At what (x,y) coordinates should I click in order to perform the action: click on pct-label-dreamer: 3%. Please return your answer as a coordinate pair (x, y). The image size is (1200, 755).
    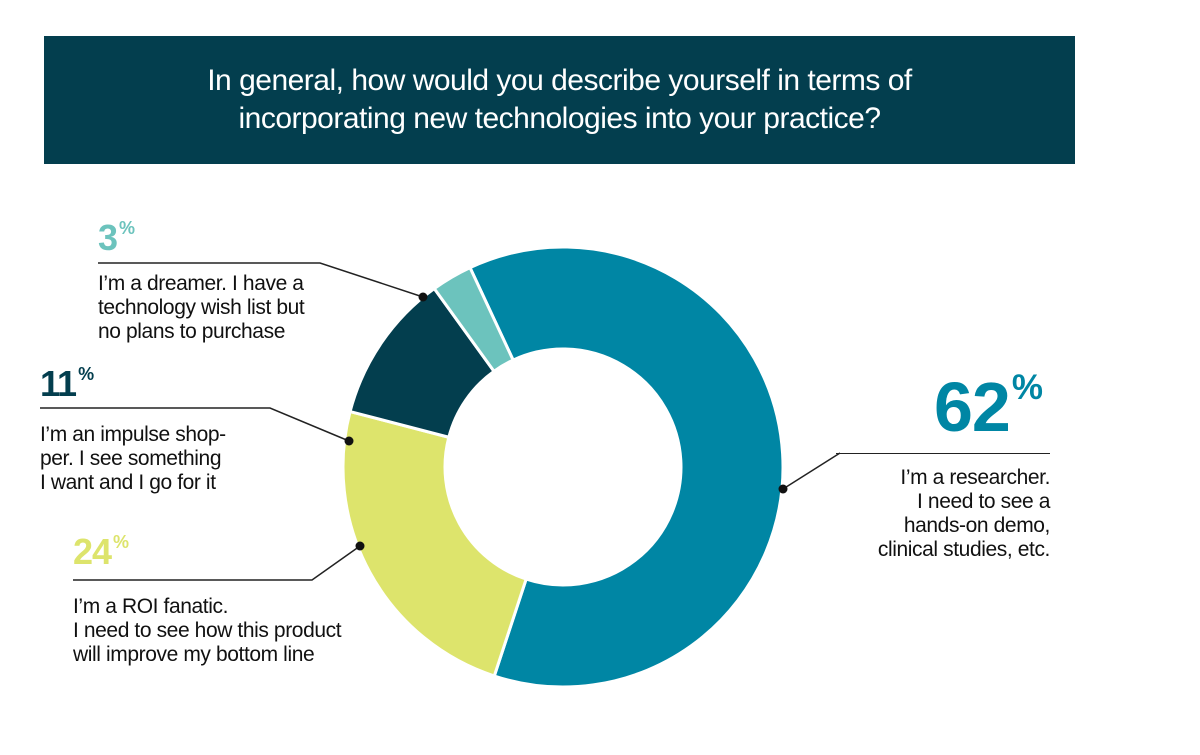
    Looking at the image, I should click on (116, 237).